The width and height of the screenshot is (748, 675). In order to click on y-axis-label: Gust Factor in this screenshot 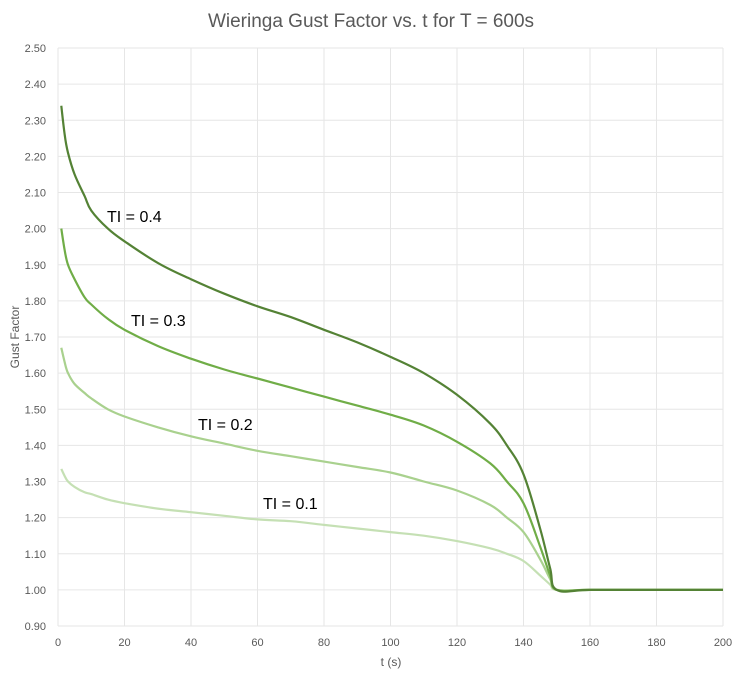, I will do `click(15, 337)`.